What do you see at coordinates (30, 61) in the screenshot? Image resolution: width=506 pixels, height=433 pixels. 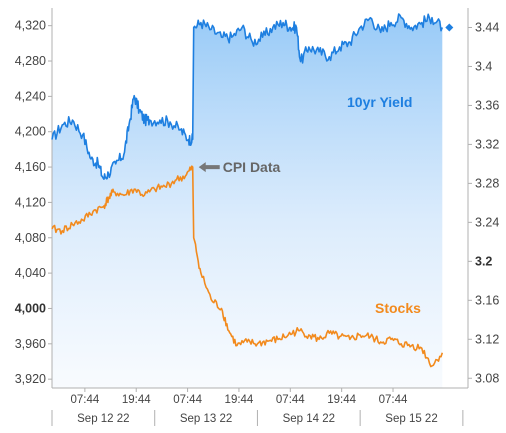 I see `left-tick-label: 4,280` at bounding box center [30, 61].